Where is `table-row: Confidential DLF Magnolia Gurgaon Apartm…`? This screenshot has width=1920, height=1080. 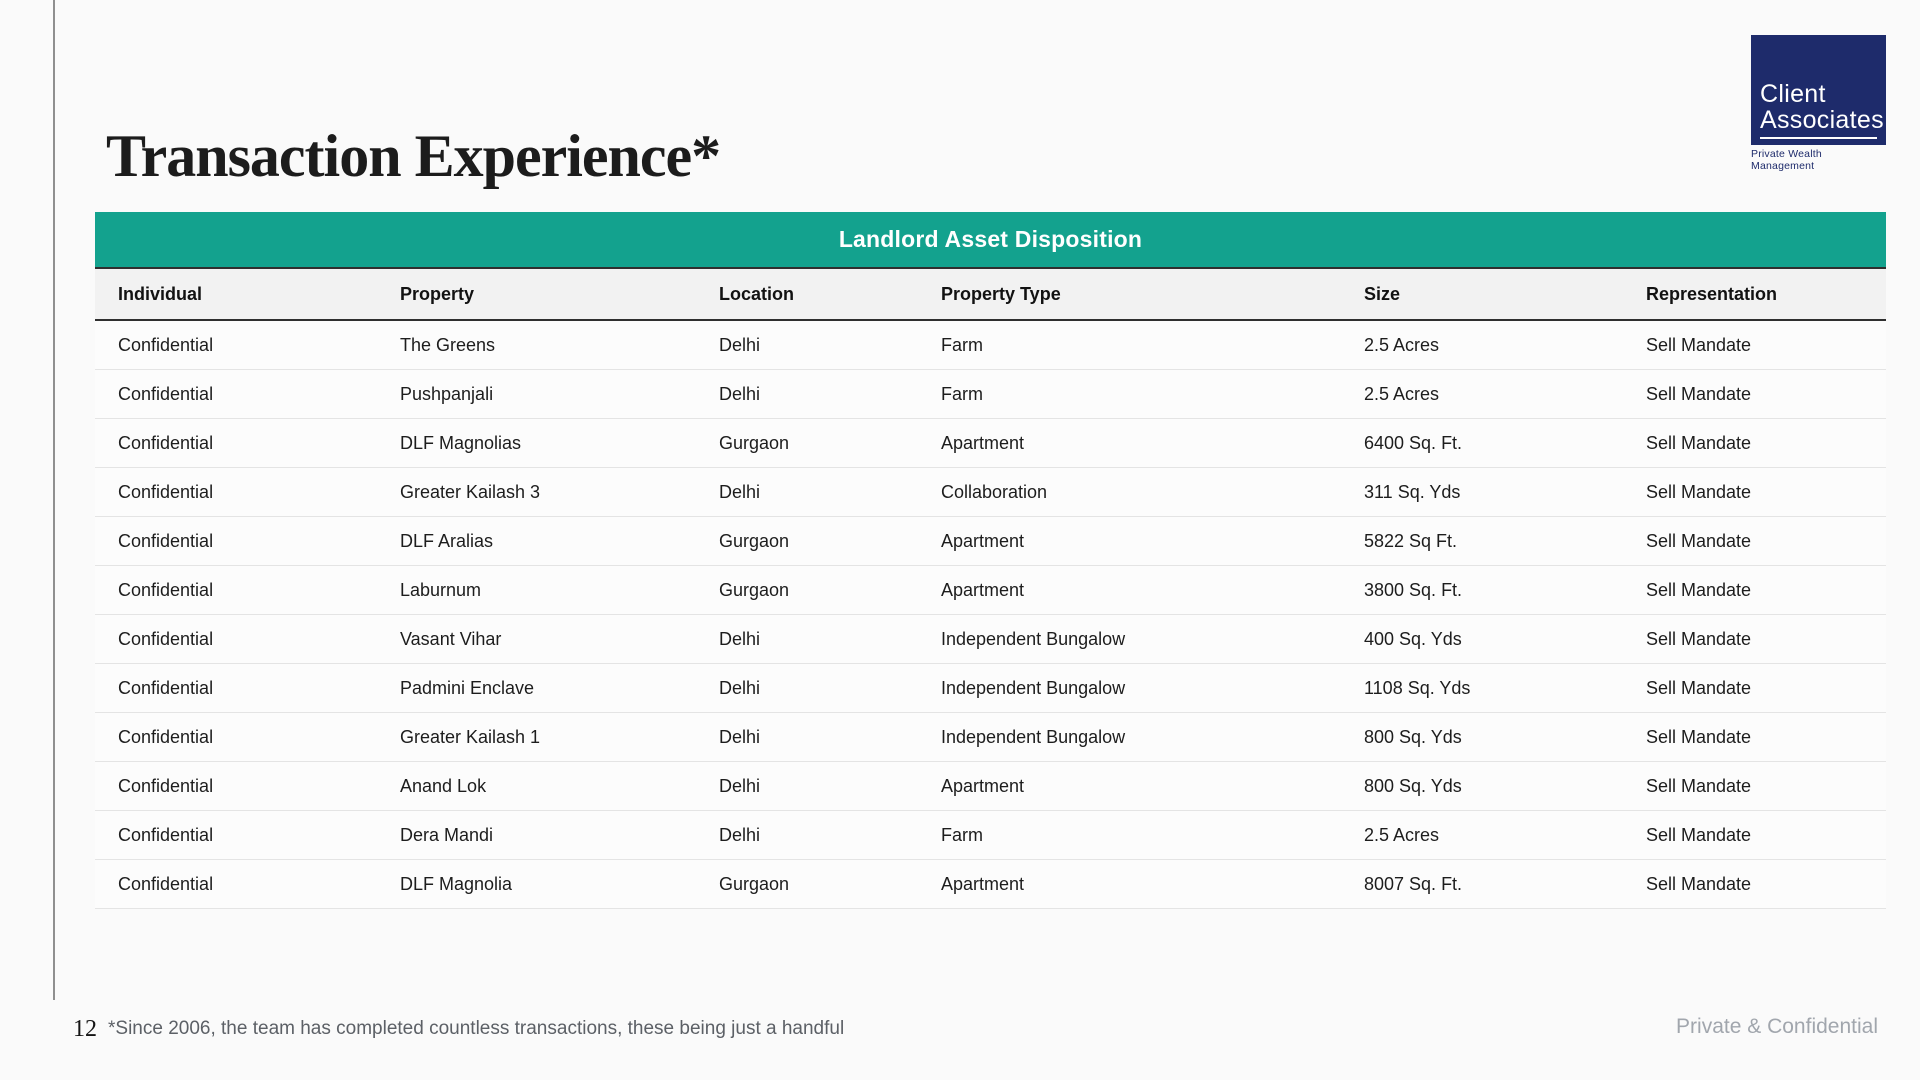
table-row: Confidential DLF Magnolia Gurgaon Apartm… is located at coordinates (990, 884).